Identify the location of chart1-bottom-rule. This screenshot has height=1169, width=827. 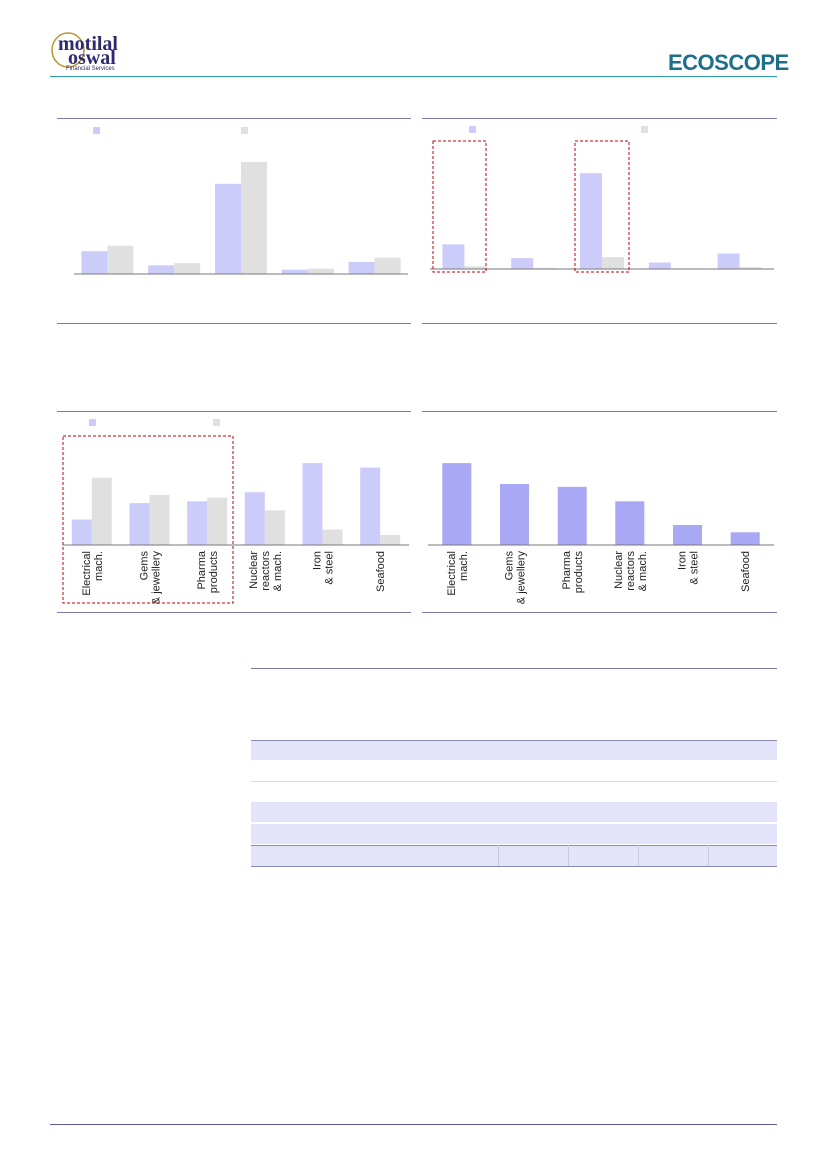
(234, 323).